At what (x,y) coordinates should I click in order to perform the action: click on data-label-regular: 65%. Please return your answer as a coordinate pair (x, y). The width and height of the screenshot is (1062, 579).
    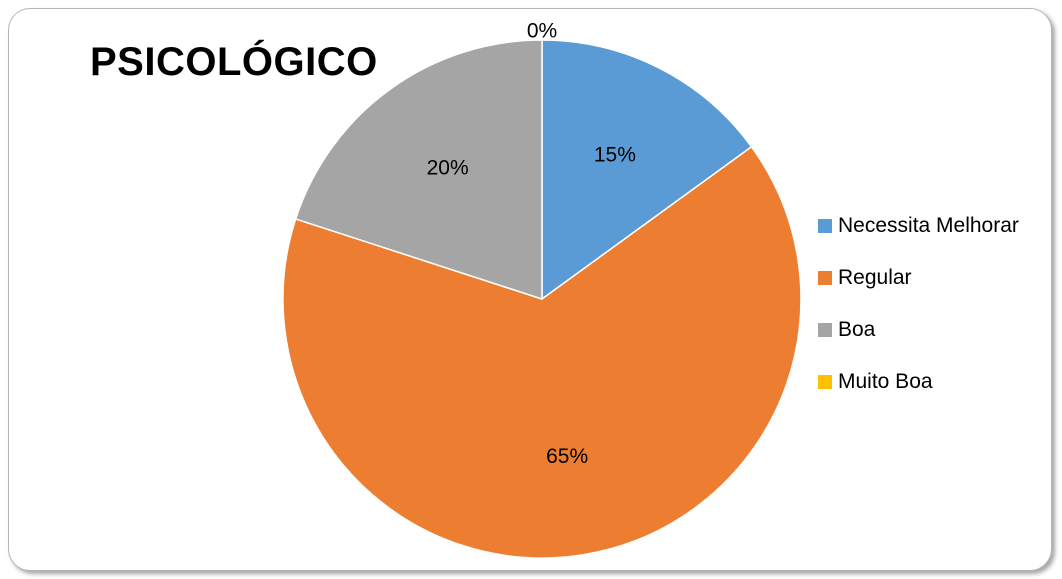
    Looking at the image, I should click on (567, 456).